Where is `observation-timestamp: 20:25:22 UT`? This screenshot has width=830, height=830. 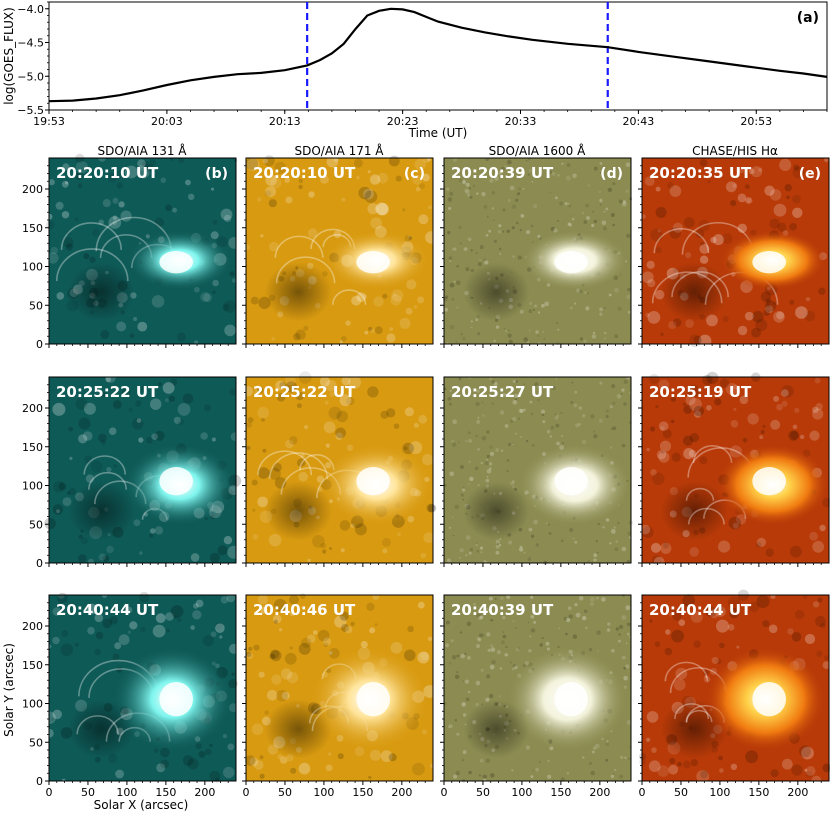
observation-timestamp: 20:25:22 UT is located at coordinates (107, 392).